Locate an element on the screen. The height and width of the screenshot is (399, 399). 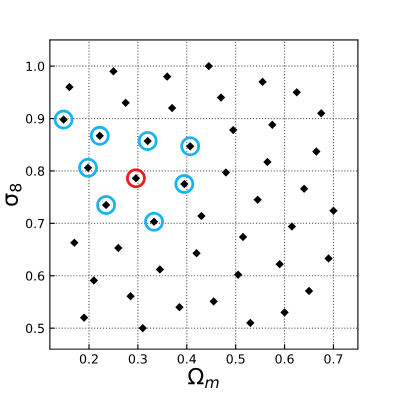
y-tick-label: 0.7 is located at coordinates (35, 223).